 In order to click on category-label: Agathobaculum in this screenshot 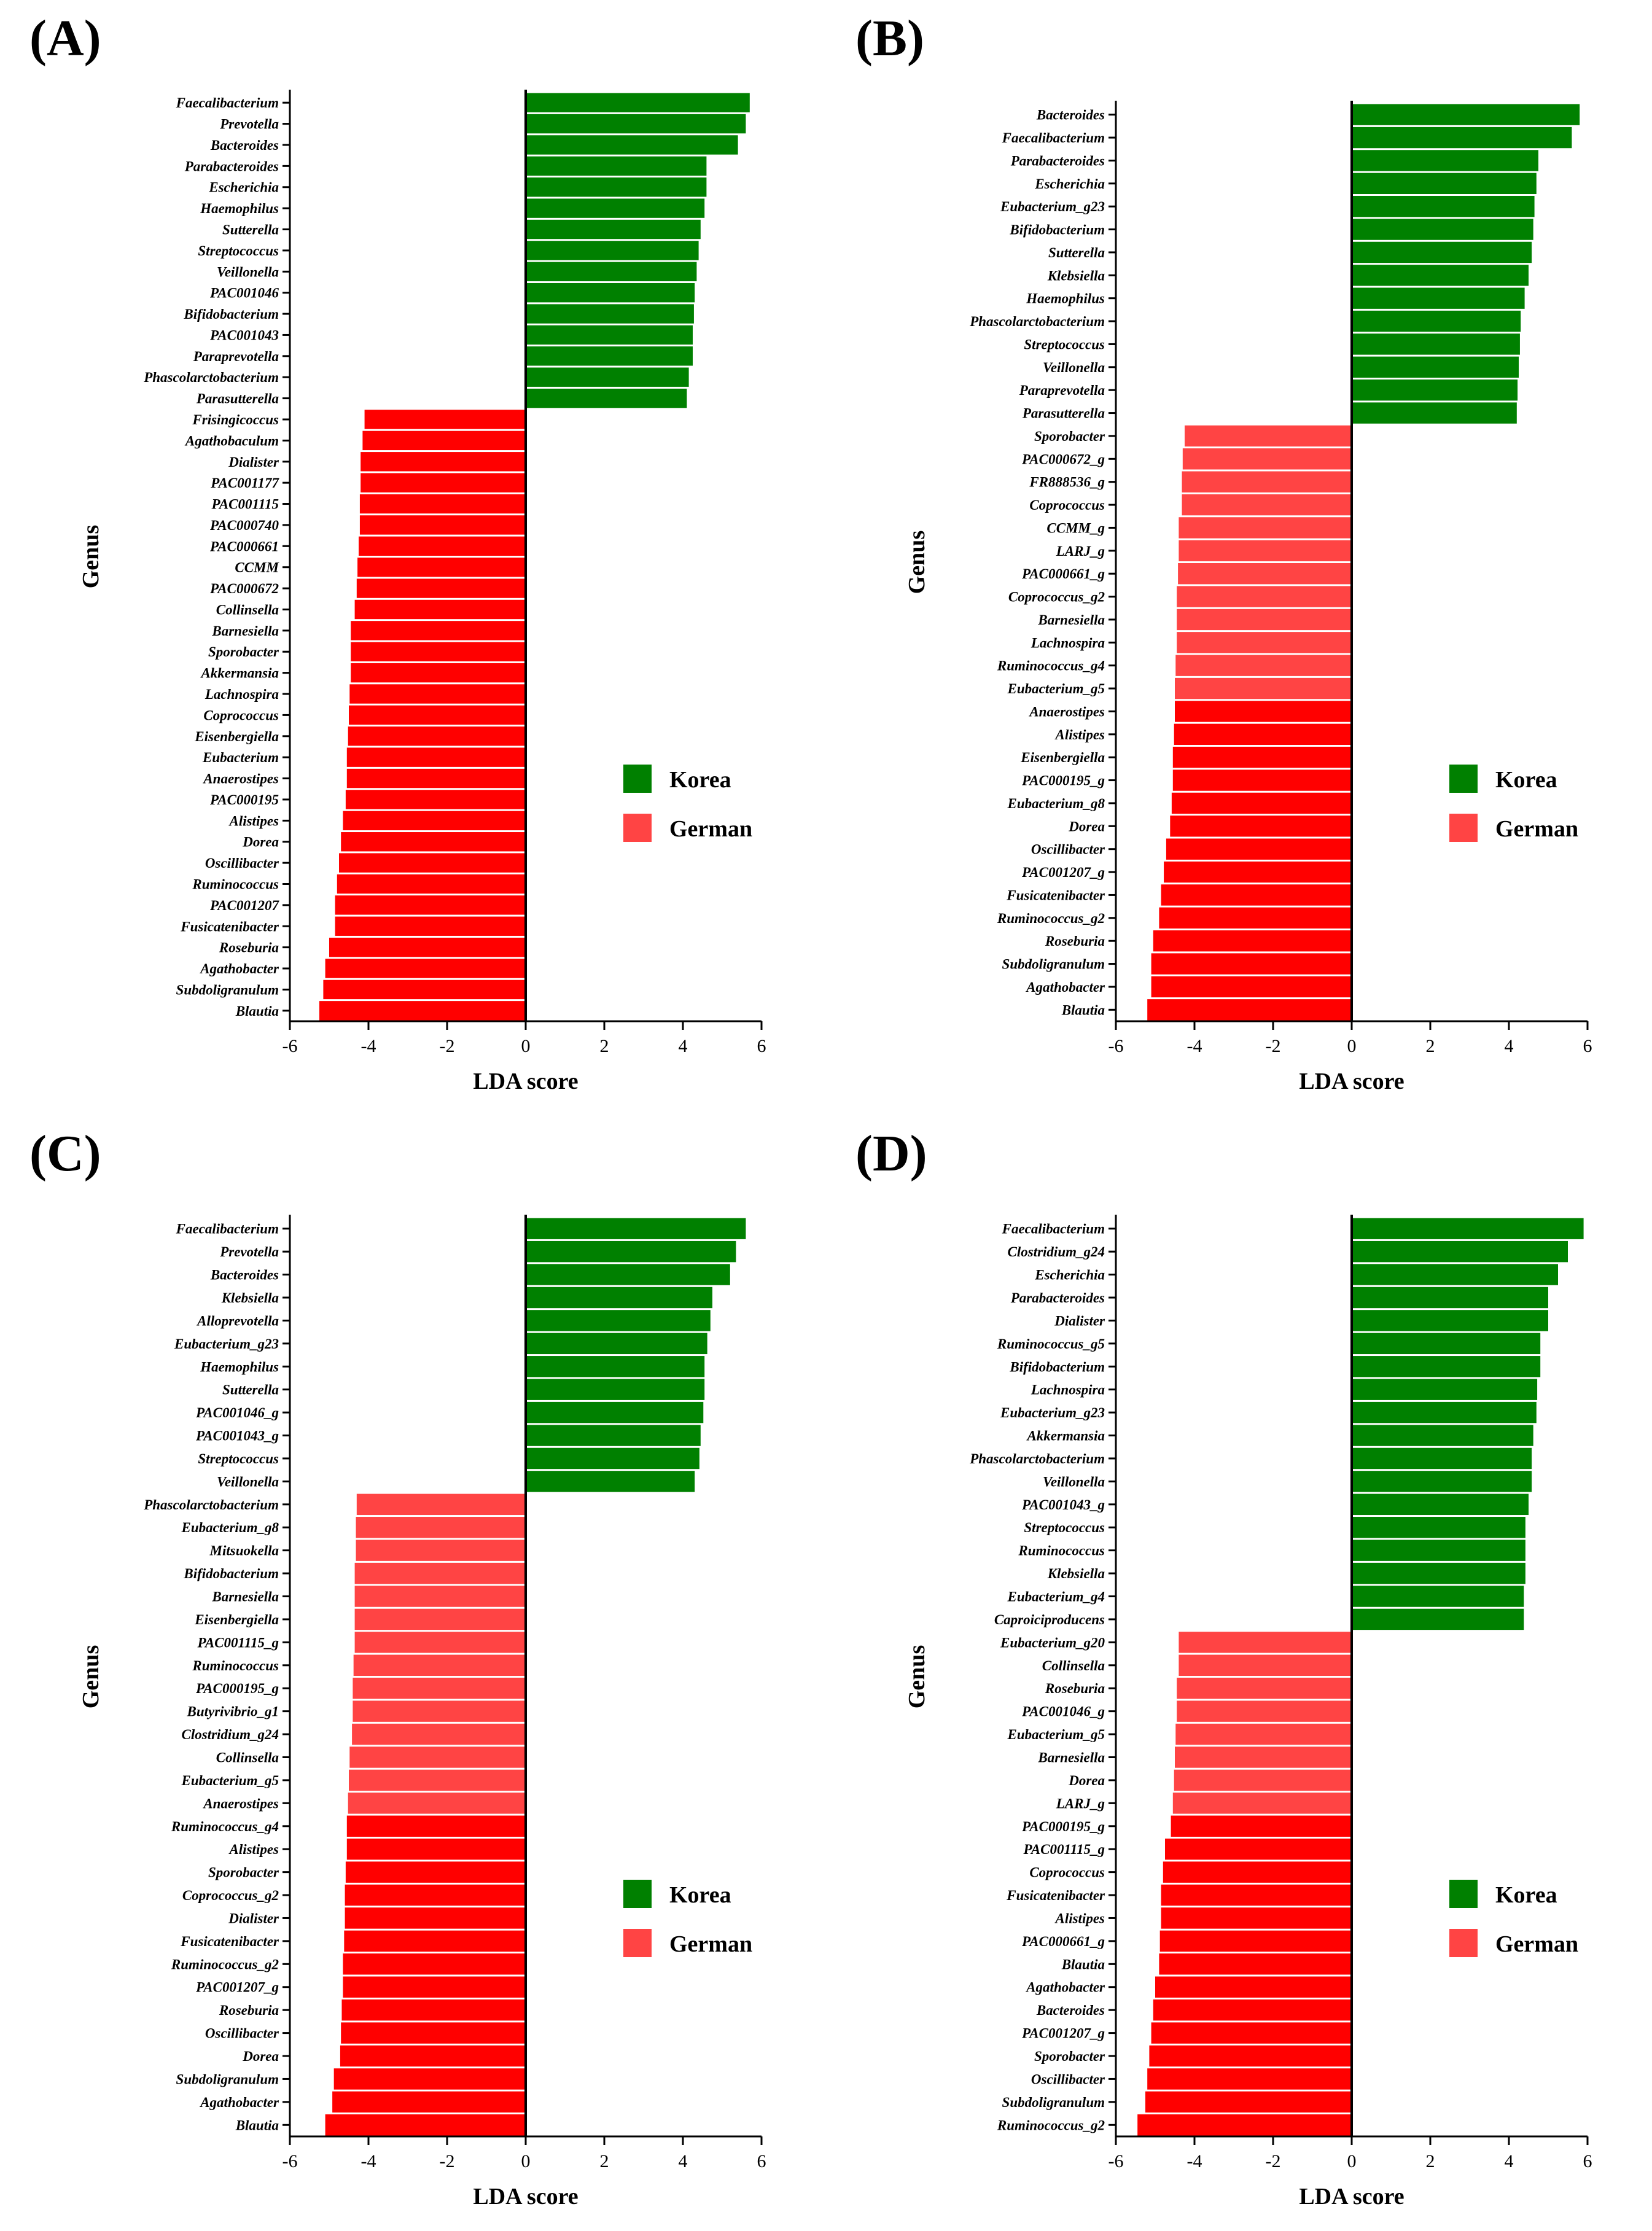, I will do `click(231, 440)`.